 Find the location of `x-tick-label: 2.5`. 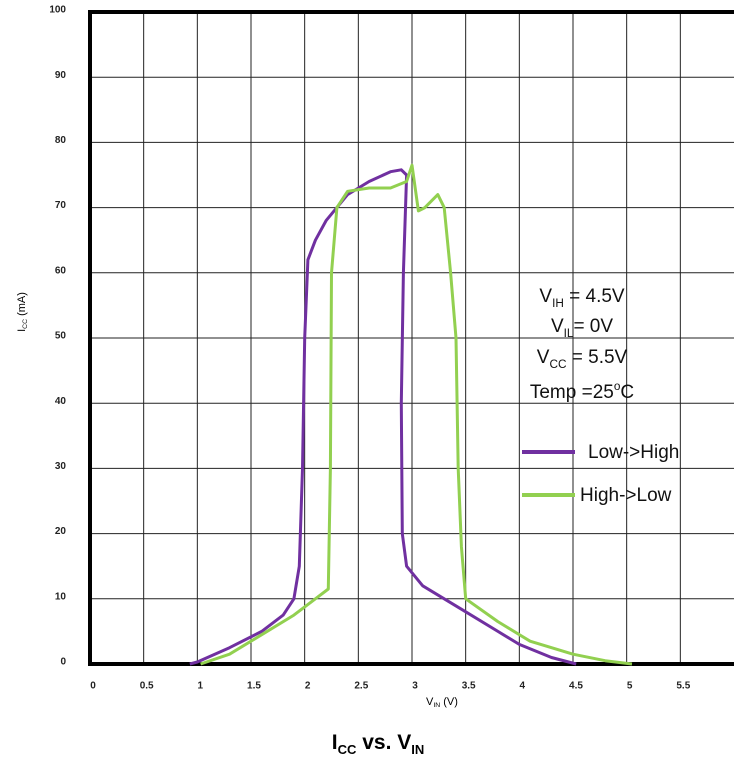

x-tick-label: 2.5 is located at coordinates (361, 686).